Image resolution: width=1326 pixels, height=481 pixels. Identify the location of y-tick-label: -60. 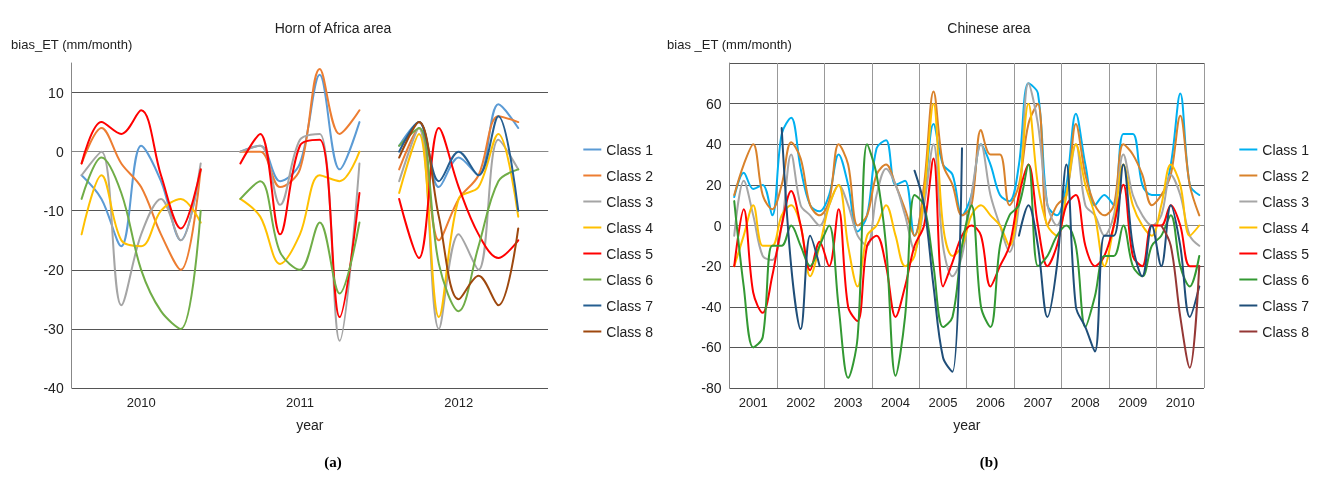
(711, 347).